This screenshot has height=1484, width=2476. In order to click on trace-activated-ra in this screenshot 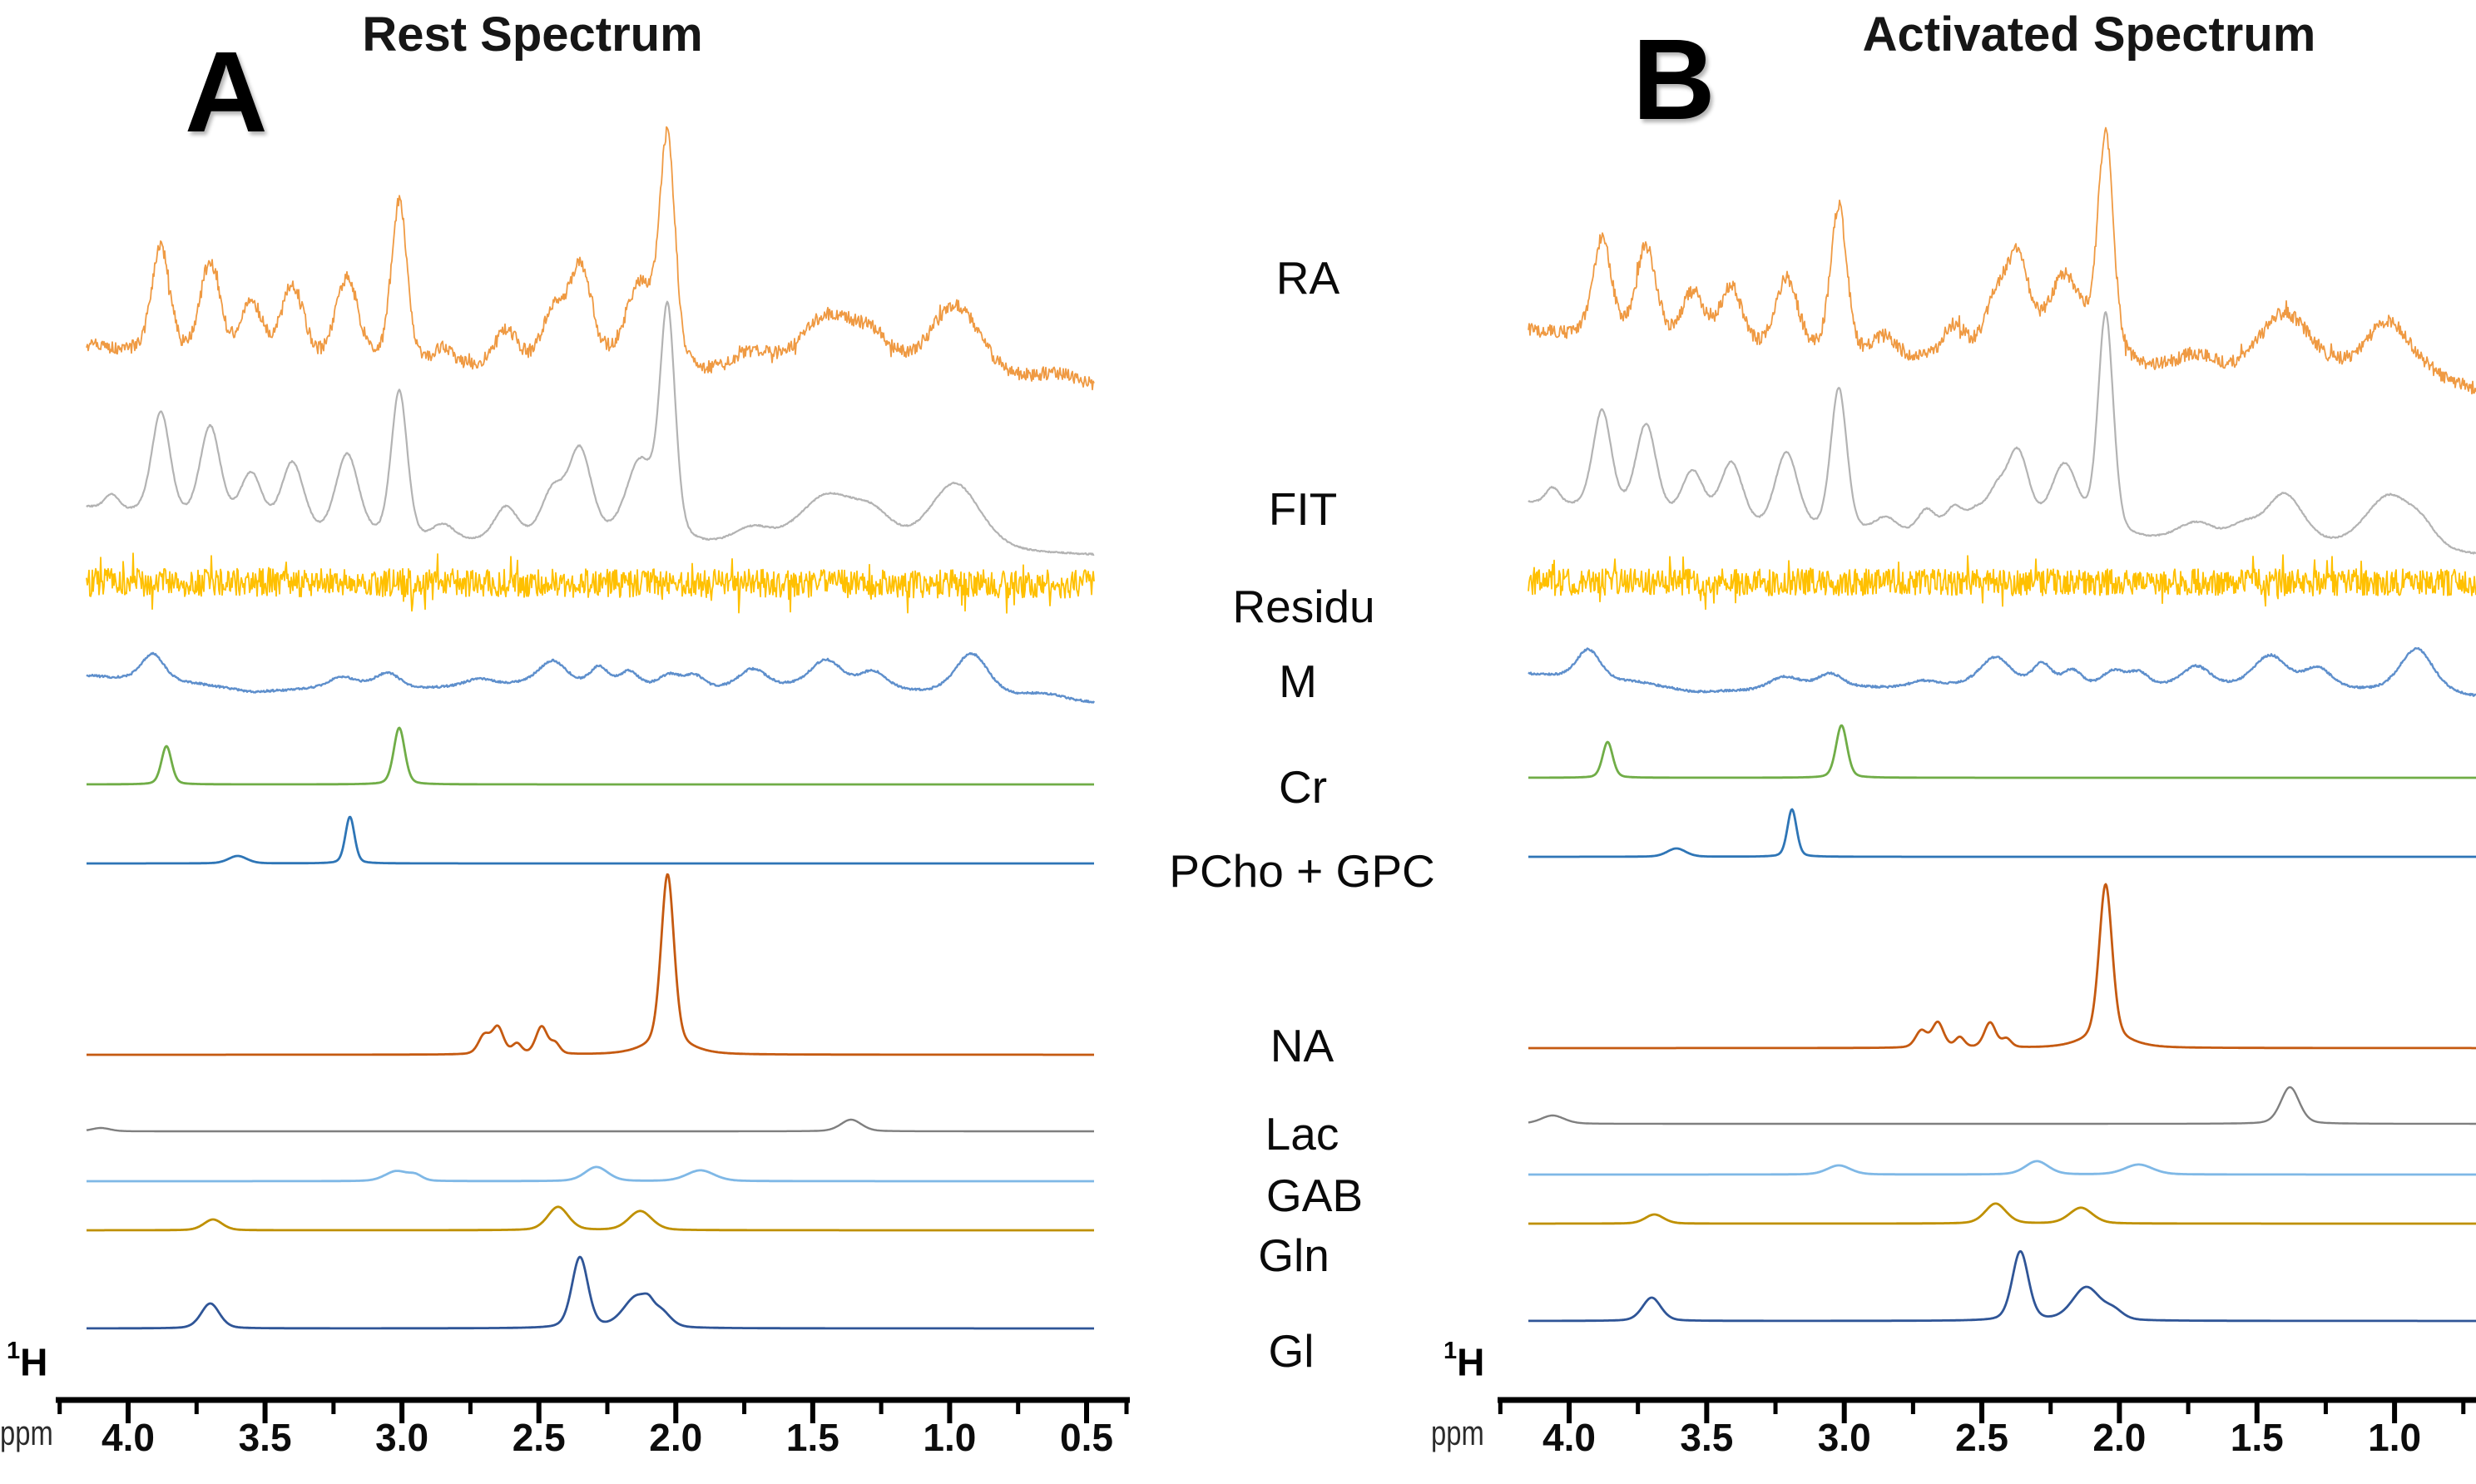, I will do `click(2002, 260)`.